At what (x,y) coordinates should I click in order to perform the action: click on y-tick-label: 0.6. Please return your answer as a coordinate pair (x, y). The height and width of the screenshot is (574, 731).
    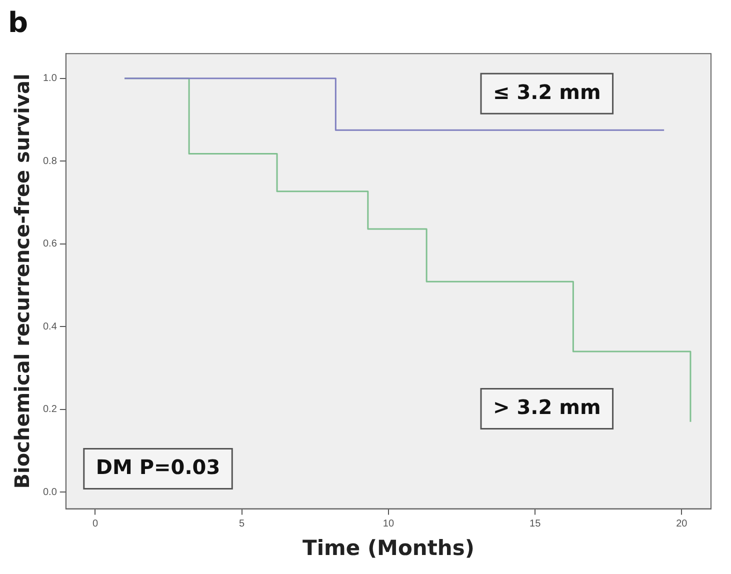
    Looking at the image, I should click on (50, 244).